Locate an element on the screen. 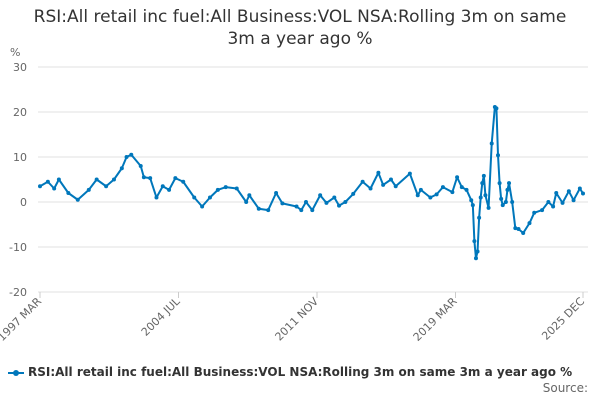 Image resolution: width=600 pixels, height=400 pixels. y-tick-label: 30 is located at coordinates (20, 67).